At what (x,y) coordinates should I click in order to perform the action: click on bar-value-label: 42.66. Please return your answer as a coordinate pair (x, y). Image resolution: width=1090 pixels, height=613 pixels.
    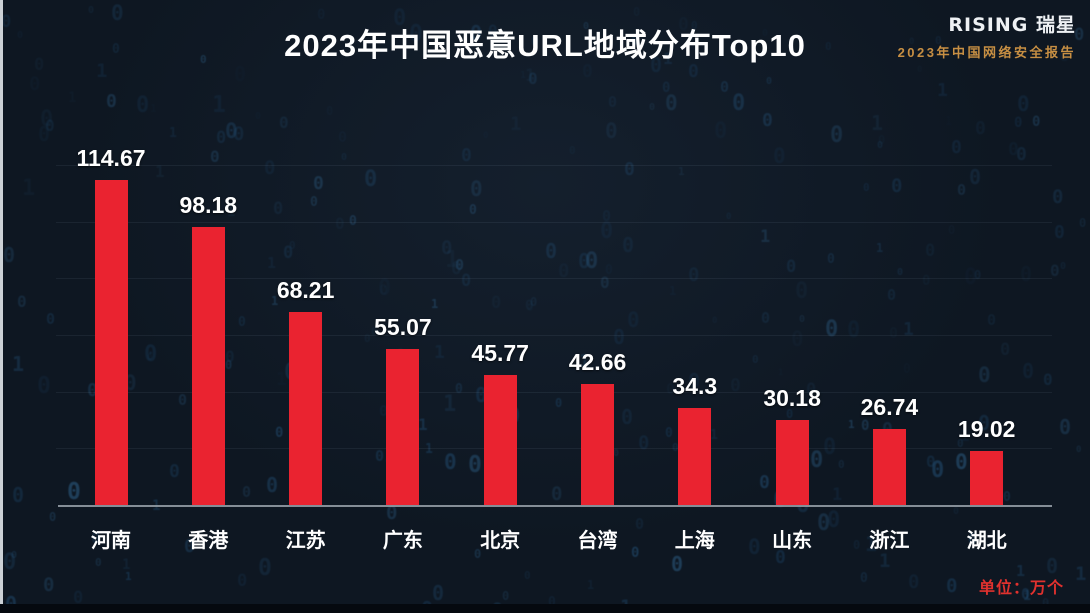
    Looking at the image, I should click on (597, 362).